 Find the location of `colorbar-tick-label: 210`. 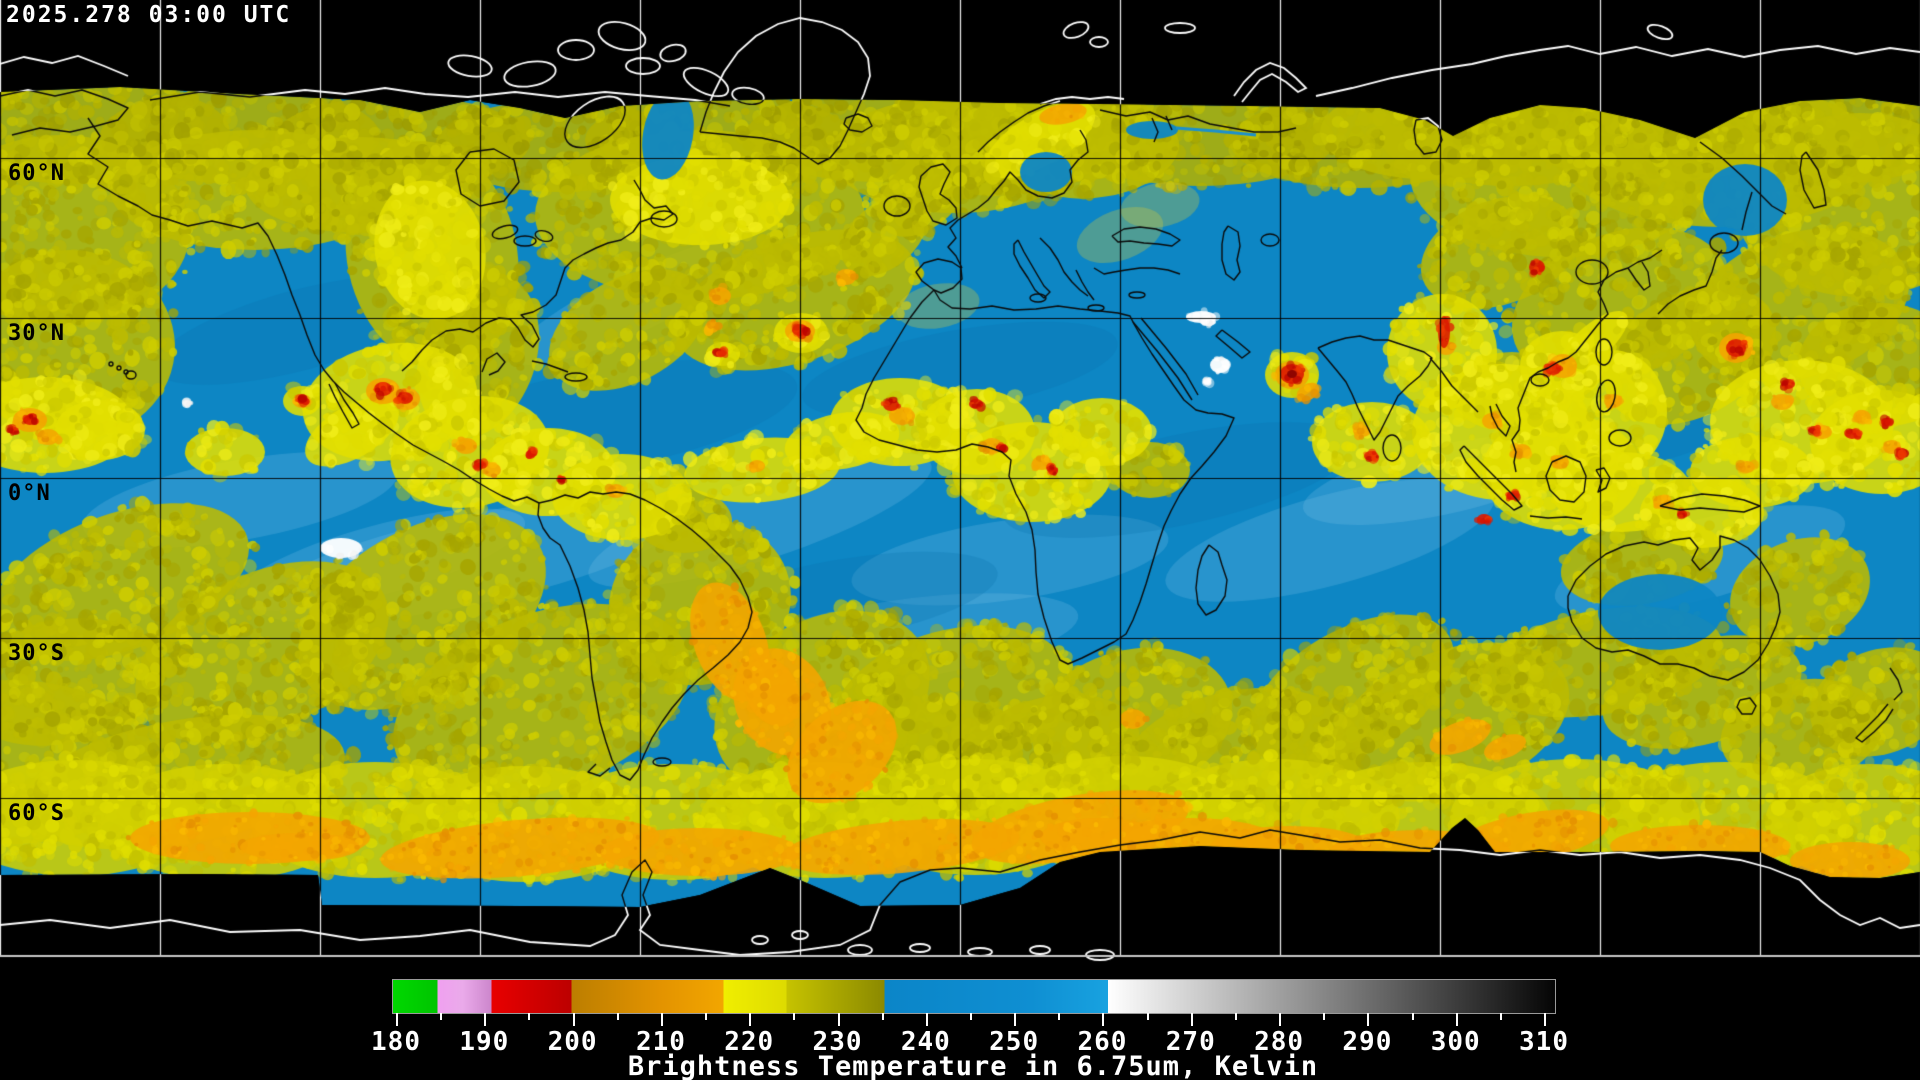

colorbar-tick-label: 210 is located at coordinates (660, 1042).